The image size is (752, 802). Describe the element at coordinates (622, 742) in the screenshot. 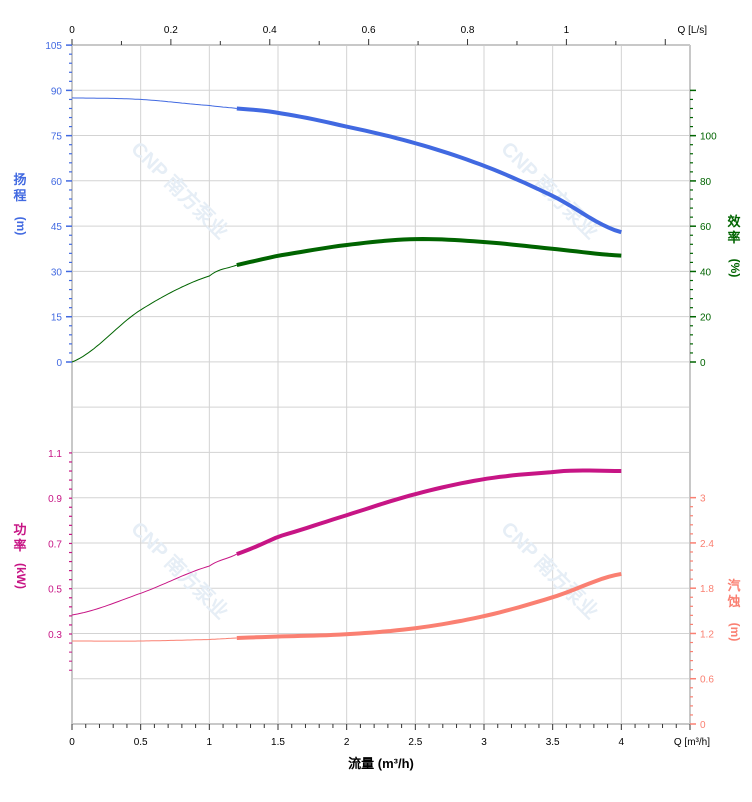

I see `x-tick-label: 4` at that location.